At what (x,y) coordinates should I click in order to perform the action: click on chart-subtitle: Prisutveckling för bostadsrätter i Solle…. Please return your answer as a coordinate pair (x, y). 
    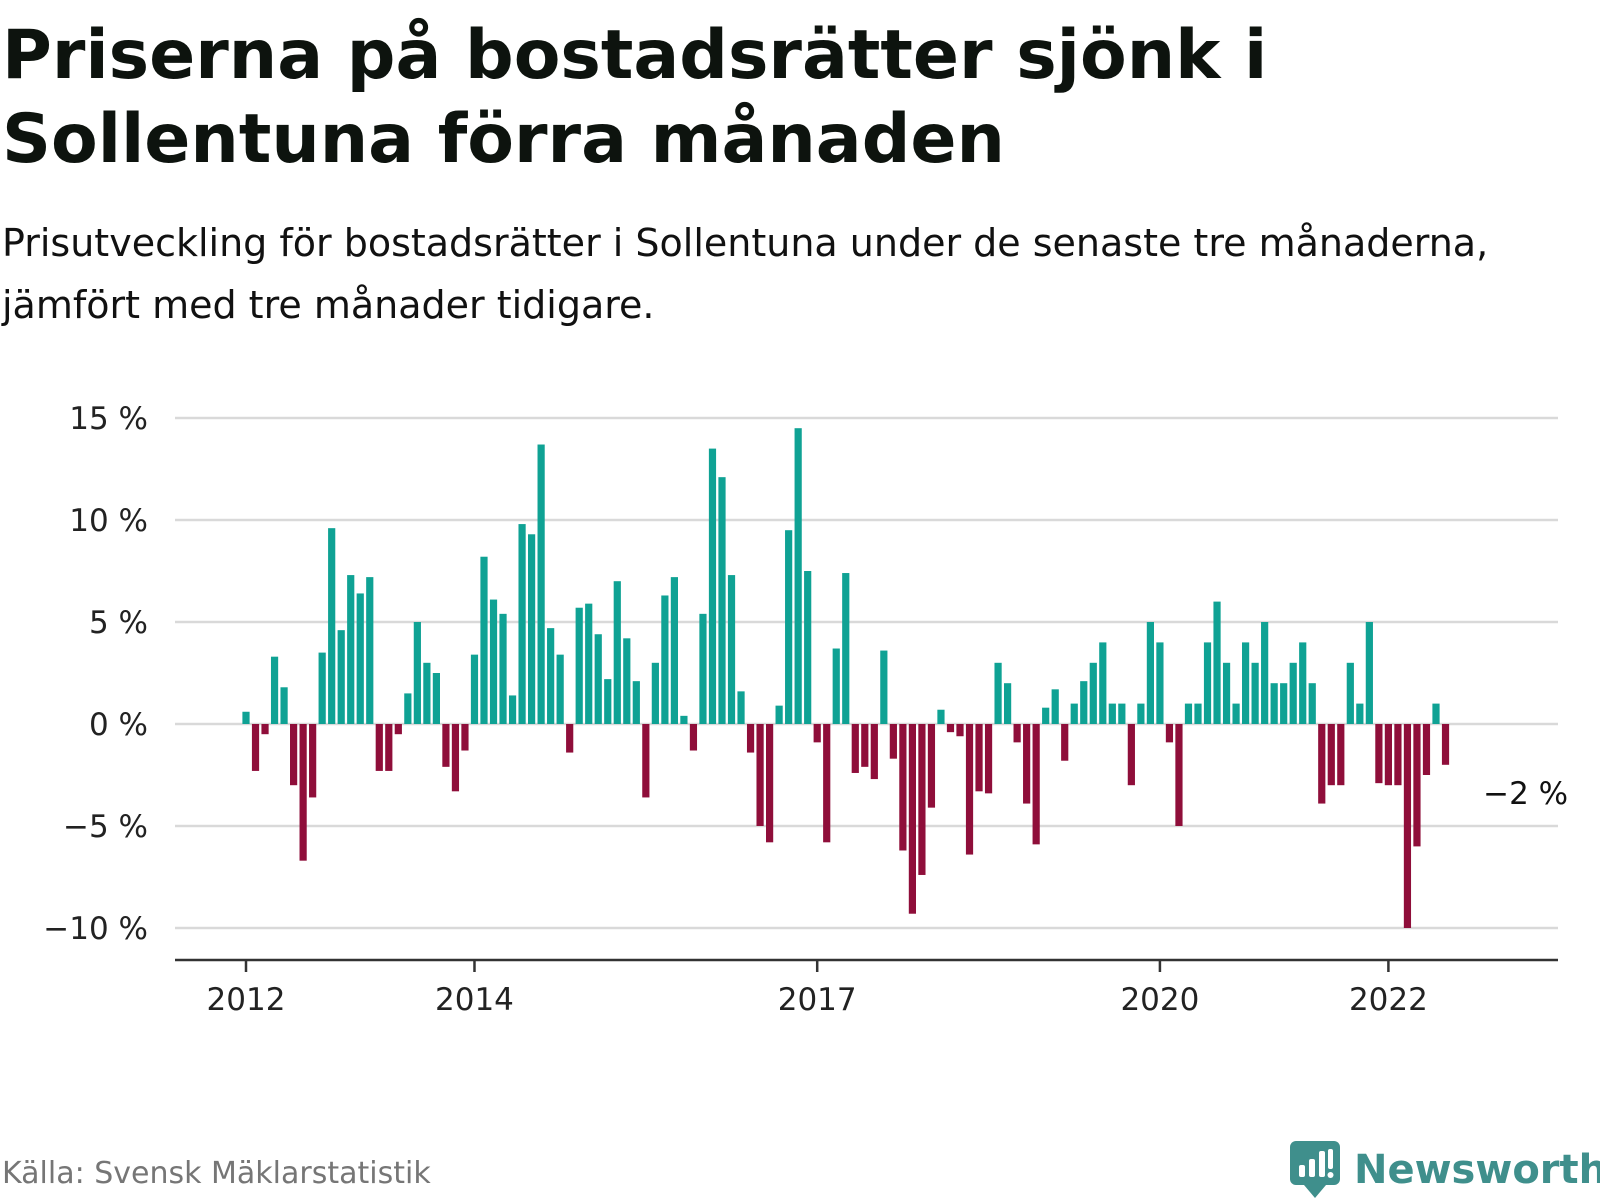
    Looking at the image, I should click on (745, 274).